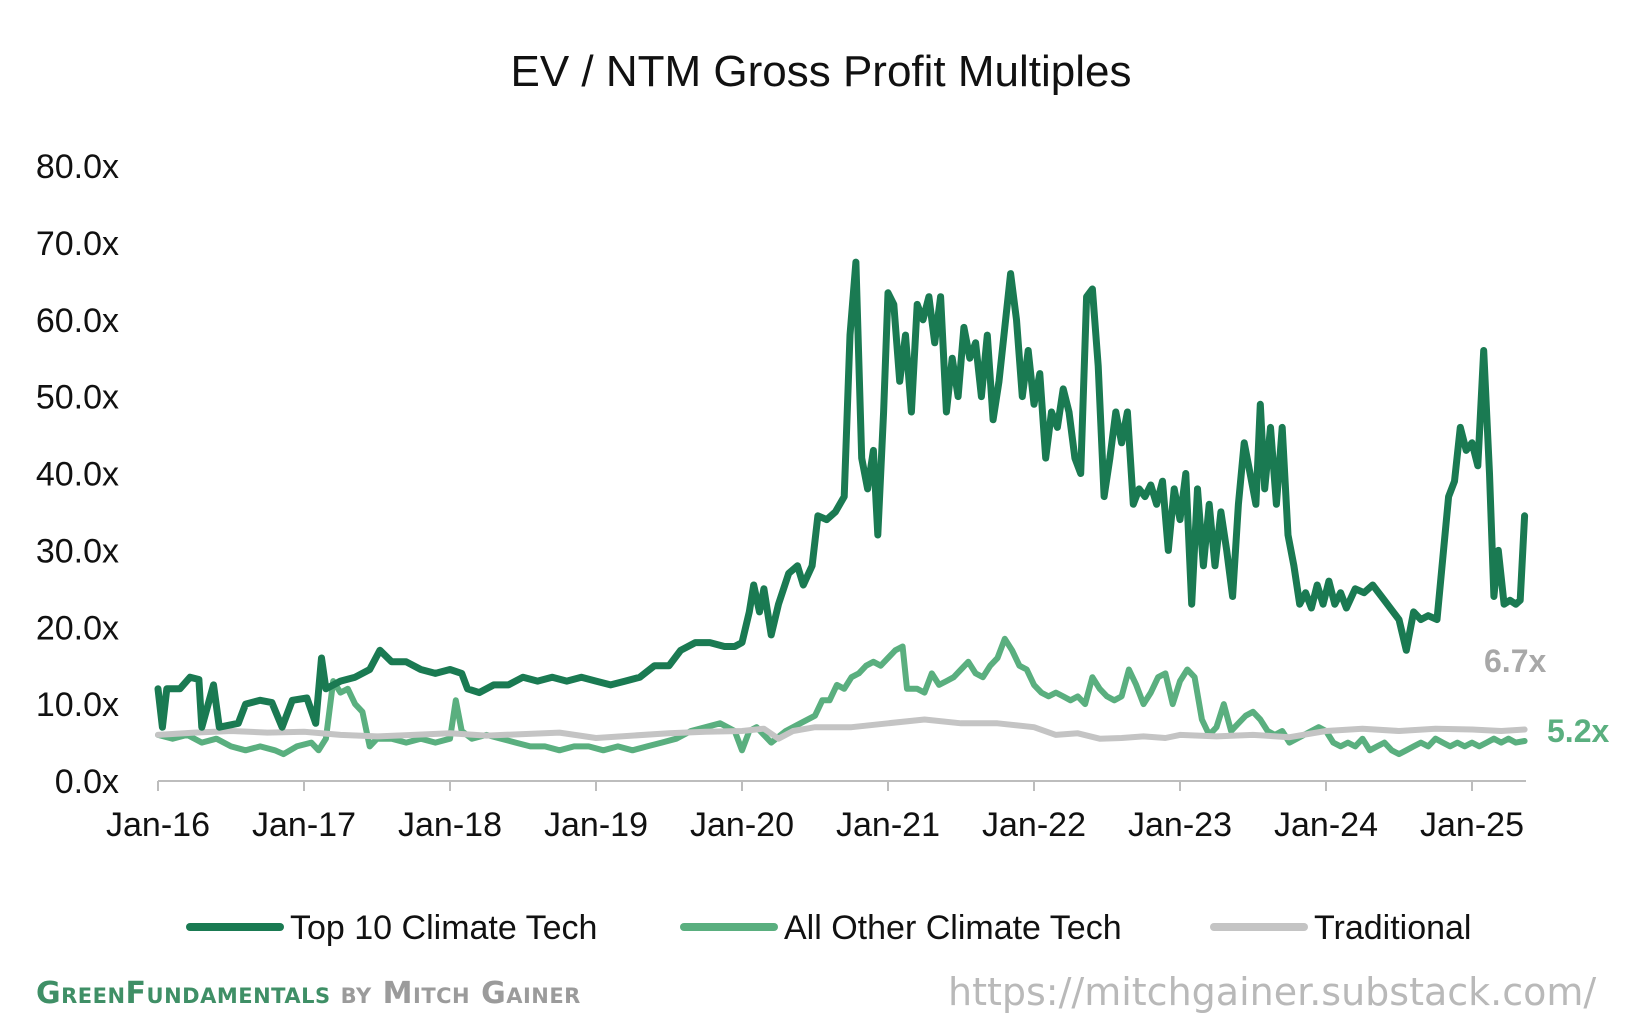 The width and height of the screenshot is (1643, 1032). What do you see at coordinates (1472, 825) in the screenshot?
I see `x-tick-label: Jan-25` at bounding box center [1472, 825].